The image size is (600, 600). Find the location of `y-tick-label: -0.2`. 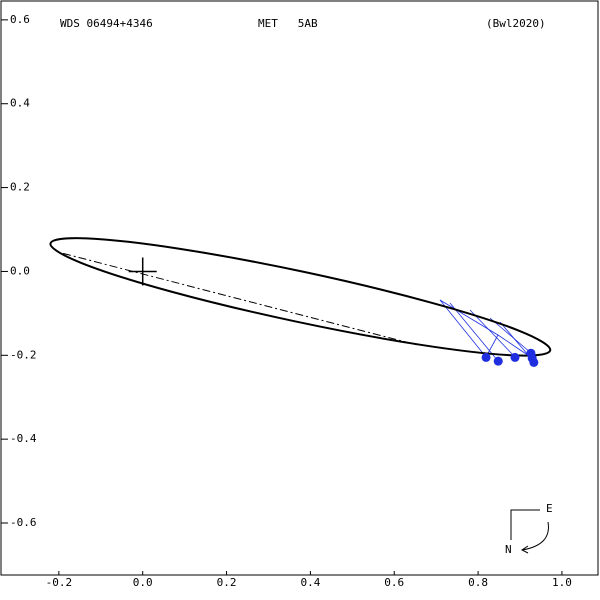

y-tick-label: -0.2 is located at coordinates (23, 354).